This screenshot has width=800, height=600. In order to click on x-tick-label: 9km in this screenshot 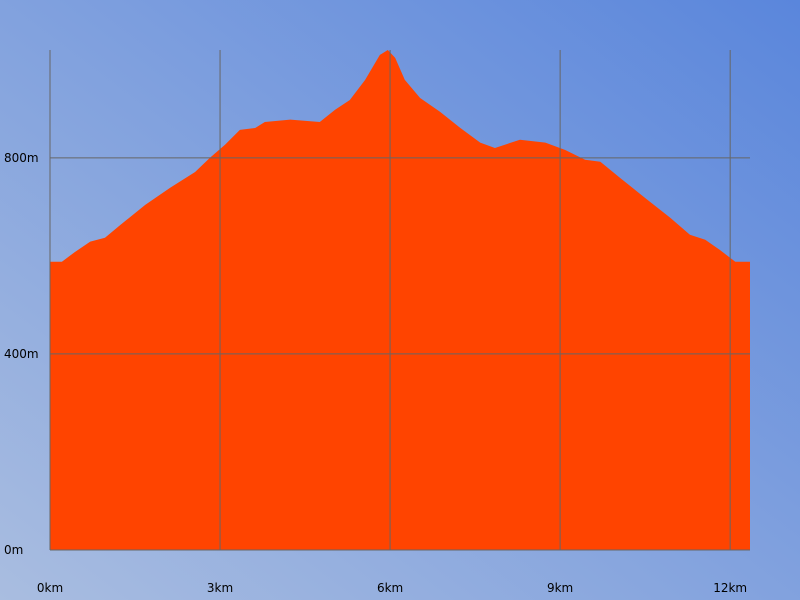, I will do `click(560, 588)`.